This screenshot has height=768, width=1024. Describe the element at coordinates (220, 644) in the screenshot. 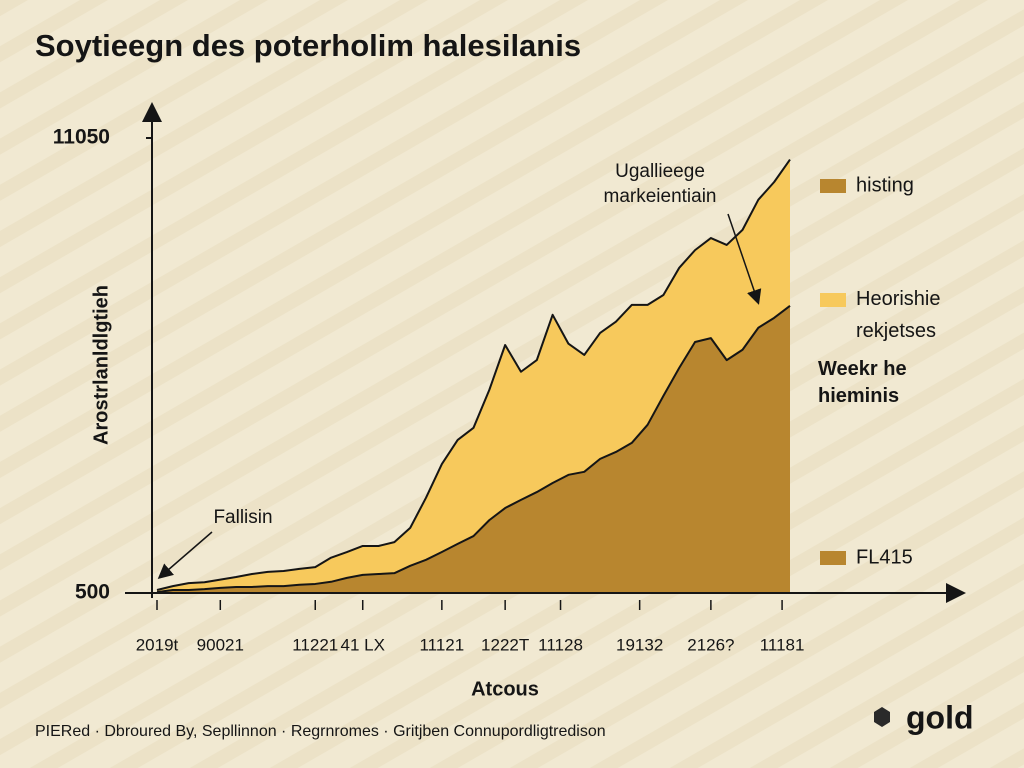

I see `x-tick-label: 90021` at that location.